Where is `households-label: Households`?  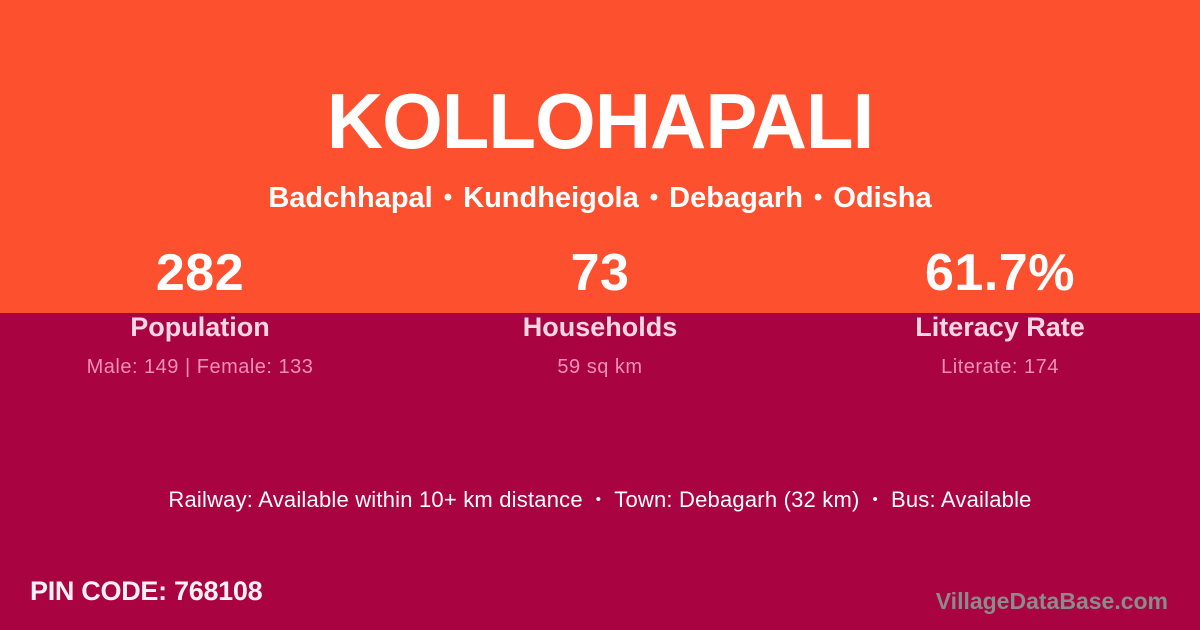 households-label: Households is located at coordinates (600, 327).